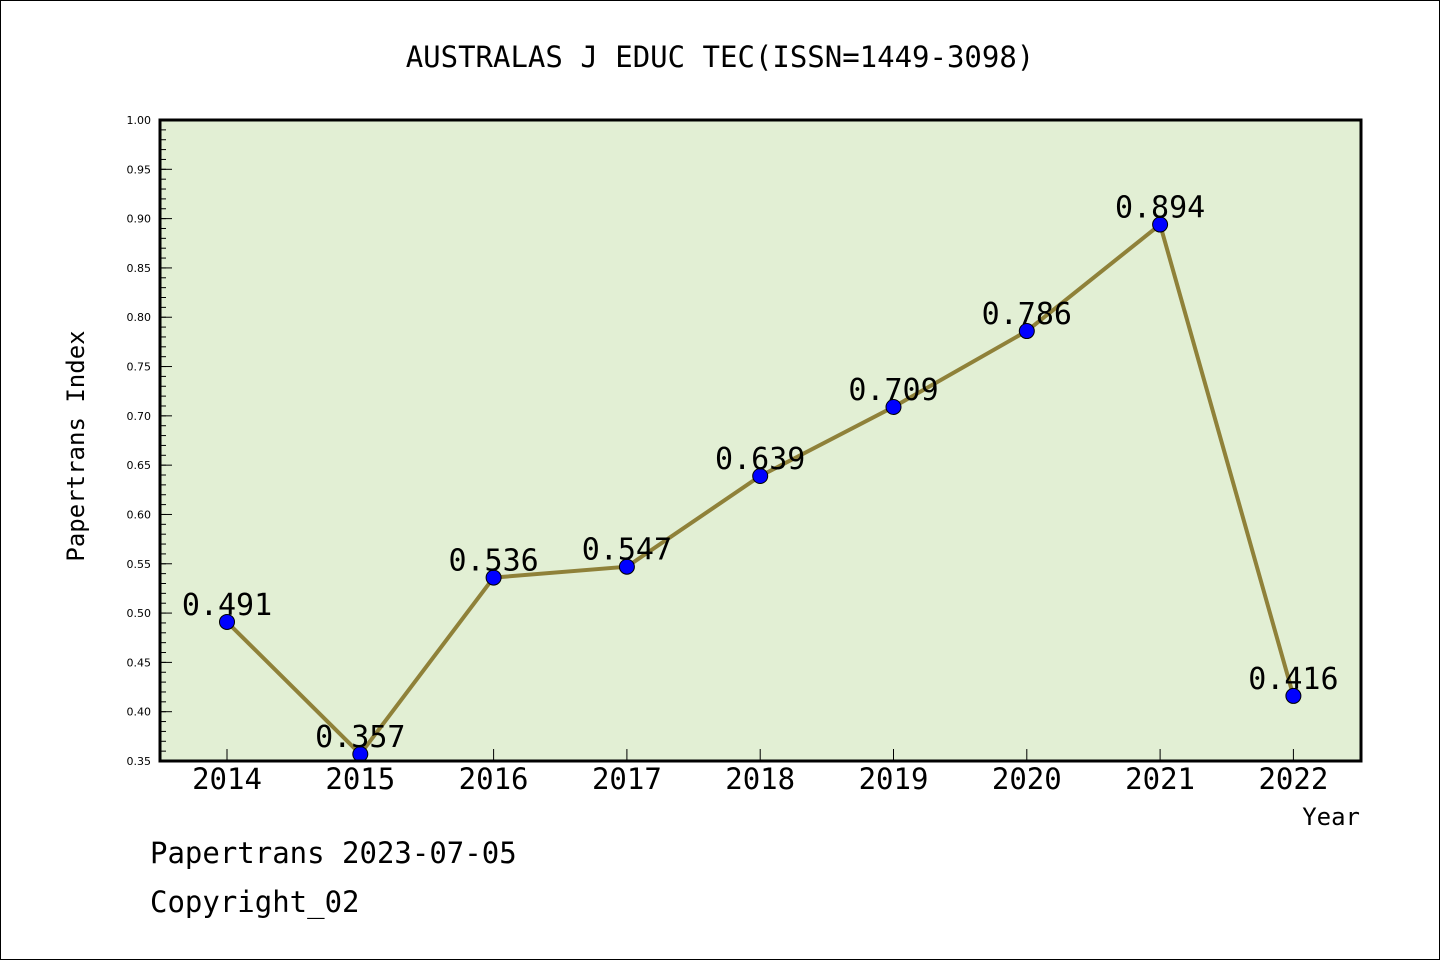 This screenshot has height=960, width=1440. Describe the element at coordinates (139, 564) in the screenshot. I see `y-tick-label: 0.55` at that location.